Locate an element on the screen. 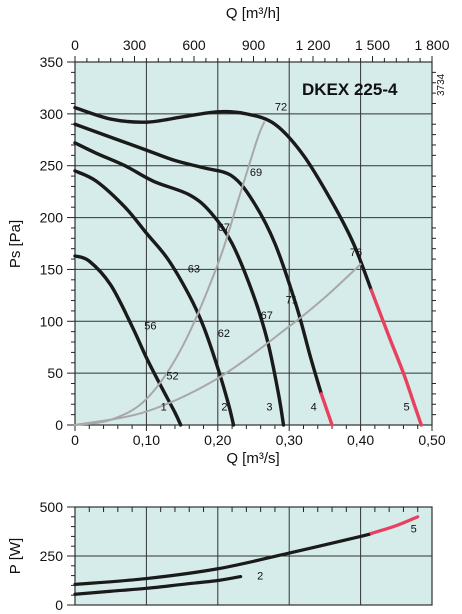 This screenshot has width=462, height=614. chart-title: DKEX 225-4 is located at coordinates (350, 89).